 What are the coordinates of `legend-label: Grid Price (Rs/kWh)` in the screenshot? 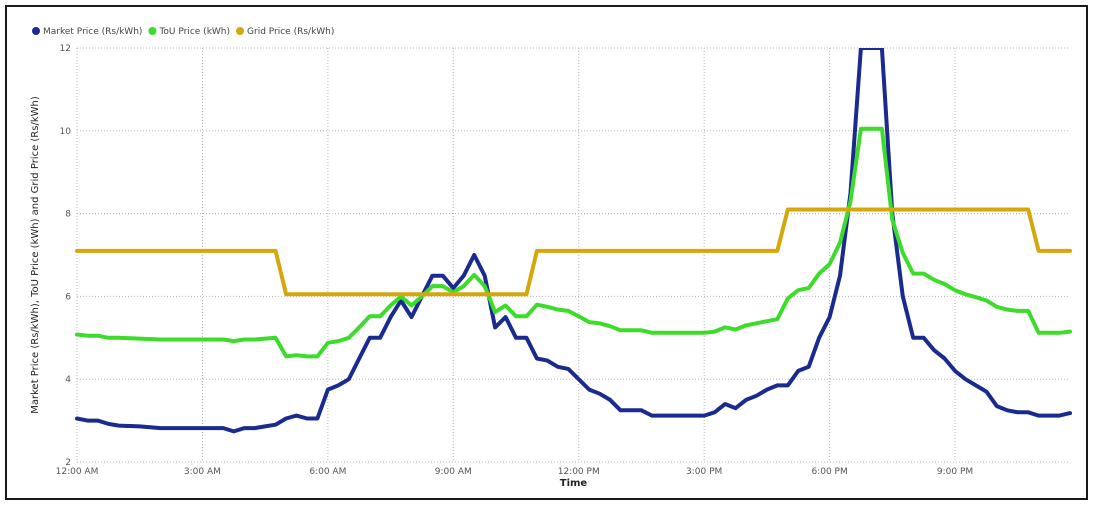 It's located at (290, 32).